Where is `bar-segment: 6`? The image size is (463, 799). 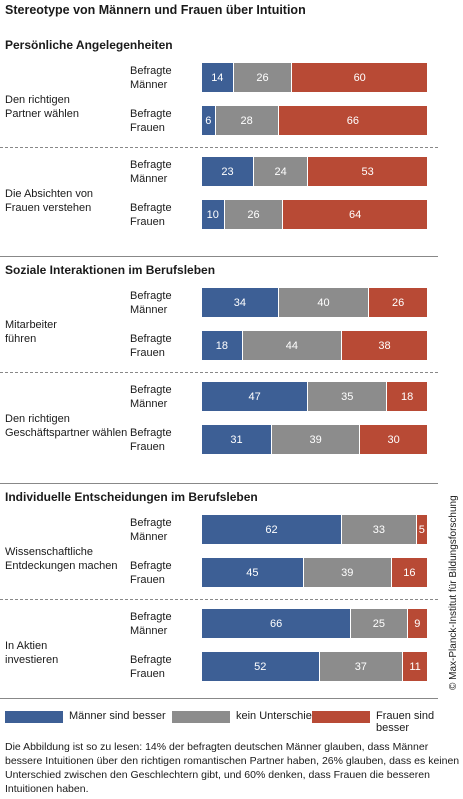 bar-segment: 6 is located at coordinates (209, 120).